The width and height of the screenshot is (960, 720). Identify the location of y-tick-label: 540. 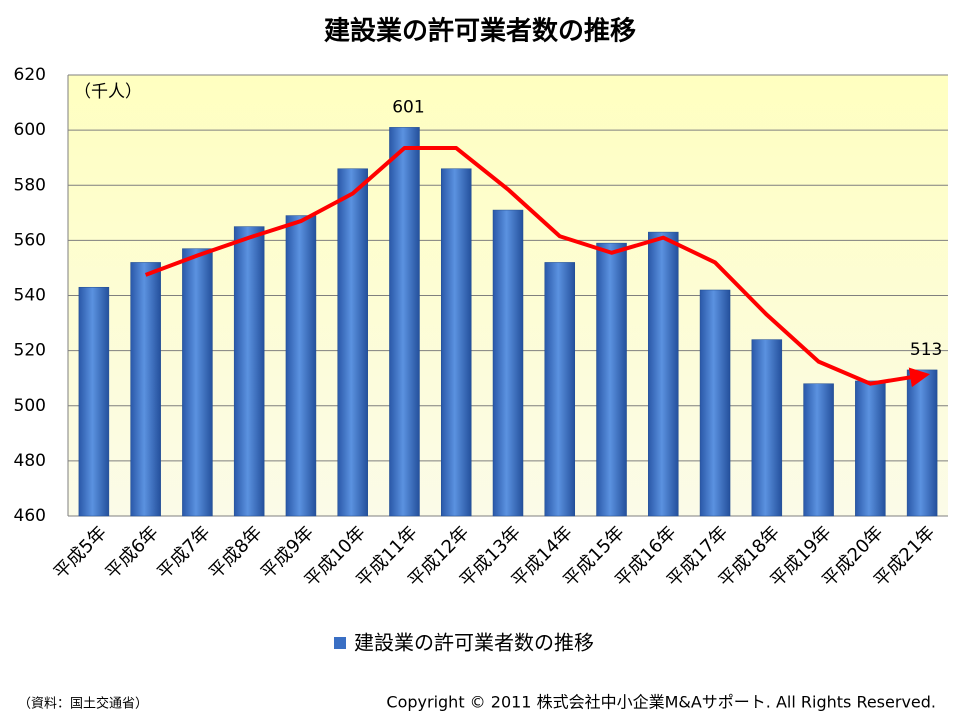
(30, 296).